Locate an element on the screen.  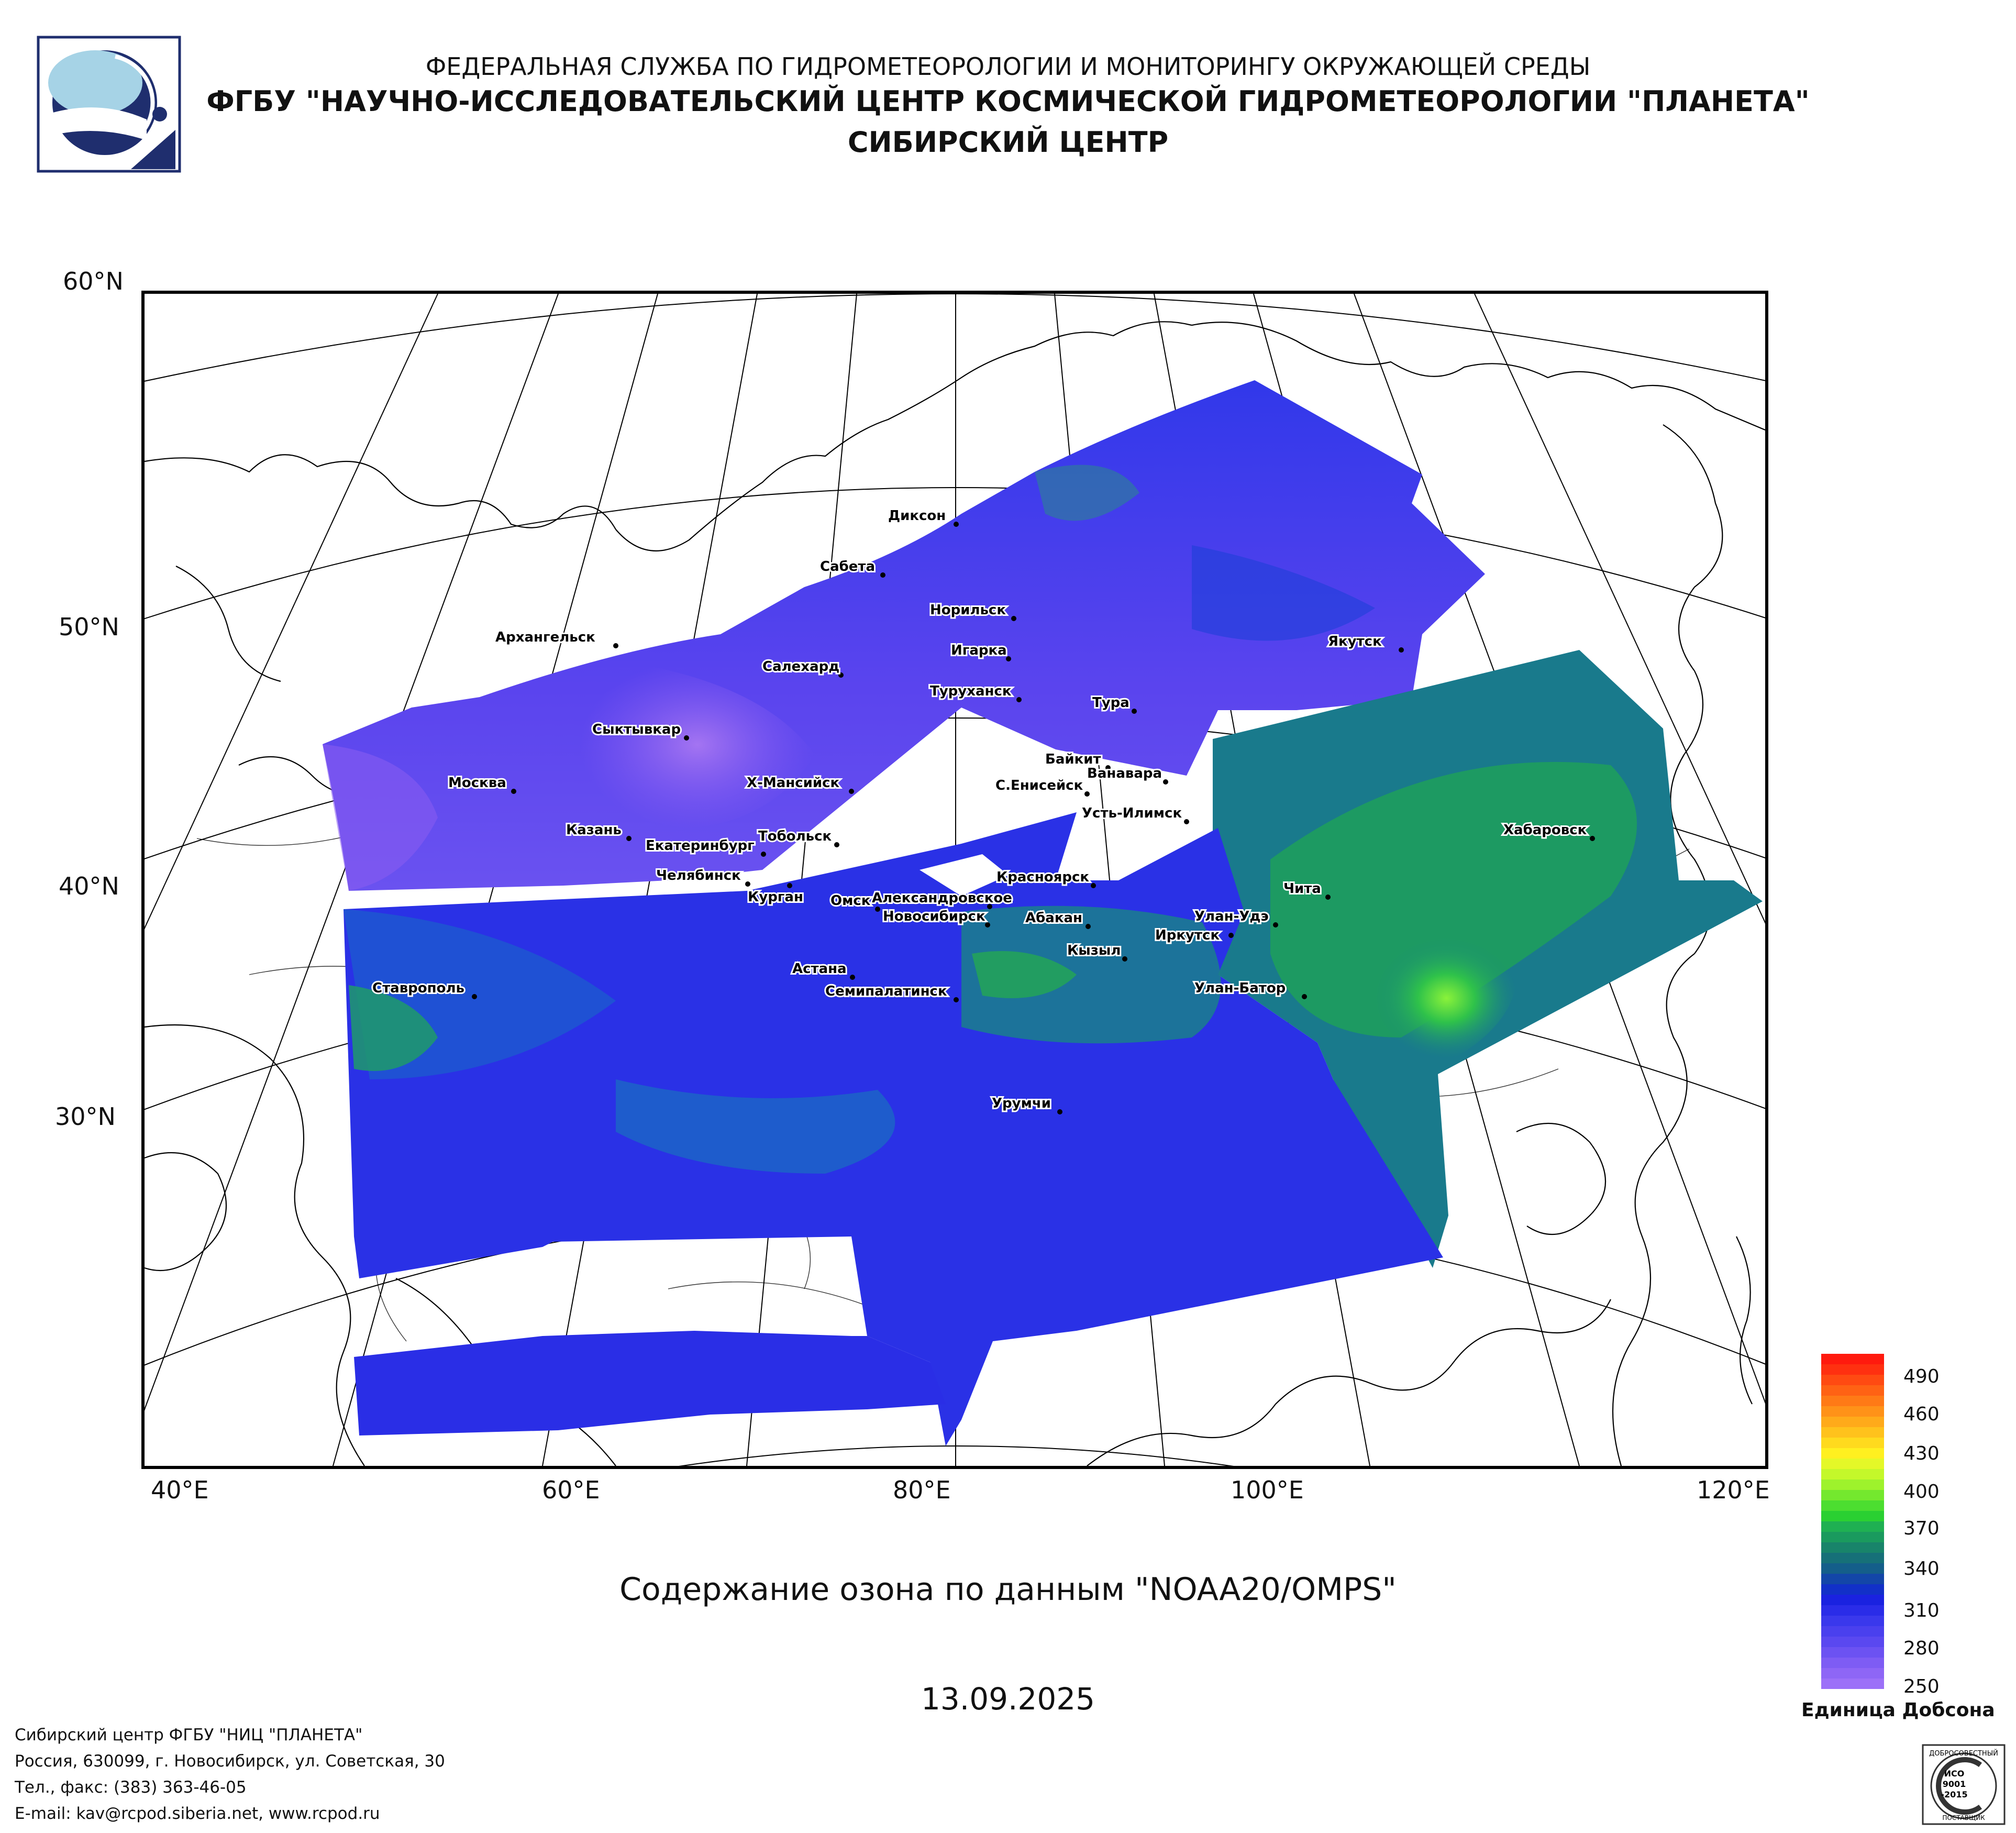
legend-tick-460: 460 is located at coordinates (1922, 1414).